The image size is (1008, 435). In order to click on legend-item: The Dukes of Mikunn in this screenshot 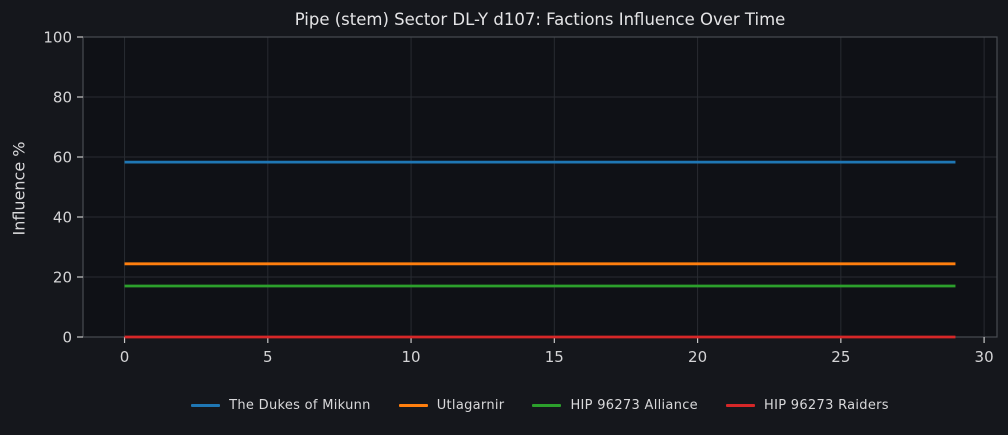, I will do `click(281, 405)`.